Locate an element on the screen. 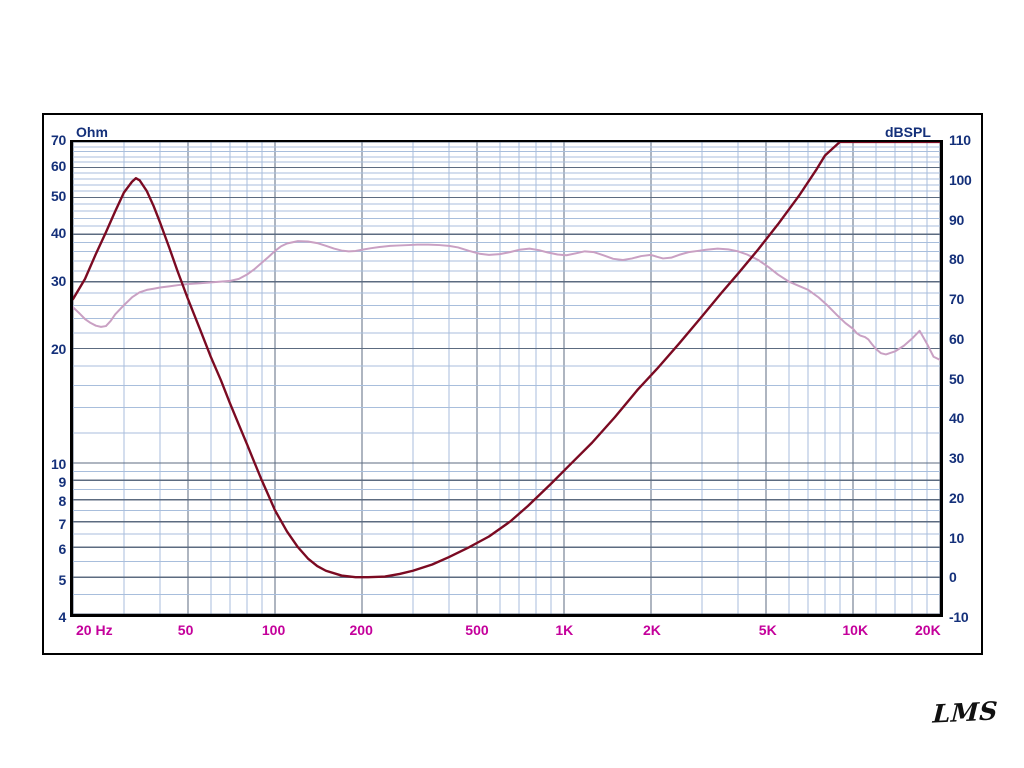 Image resolution: width=1024 pixels, height=768 pixels. x-axis-tick: 200 is located at coordinates (361, 630).